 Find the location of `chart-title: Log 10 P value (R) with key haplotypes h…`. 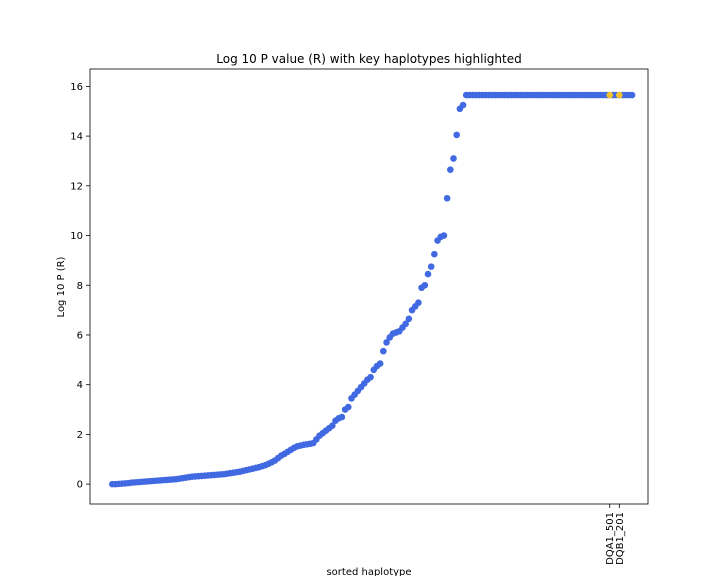

chart-title: Log 10 P value (R) with key haplotypes h… is located at coordinates (368, 59).